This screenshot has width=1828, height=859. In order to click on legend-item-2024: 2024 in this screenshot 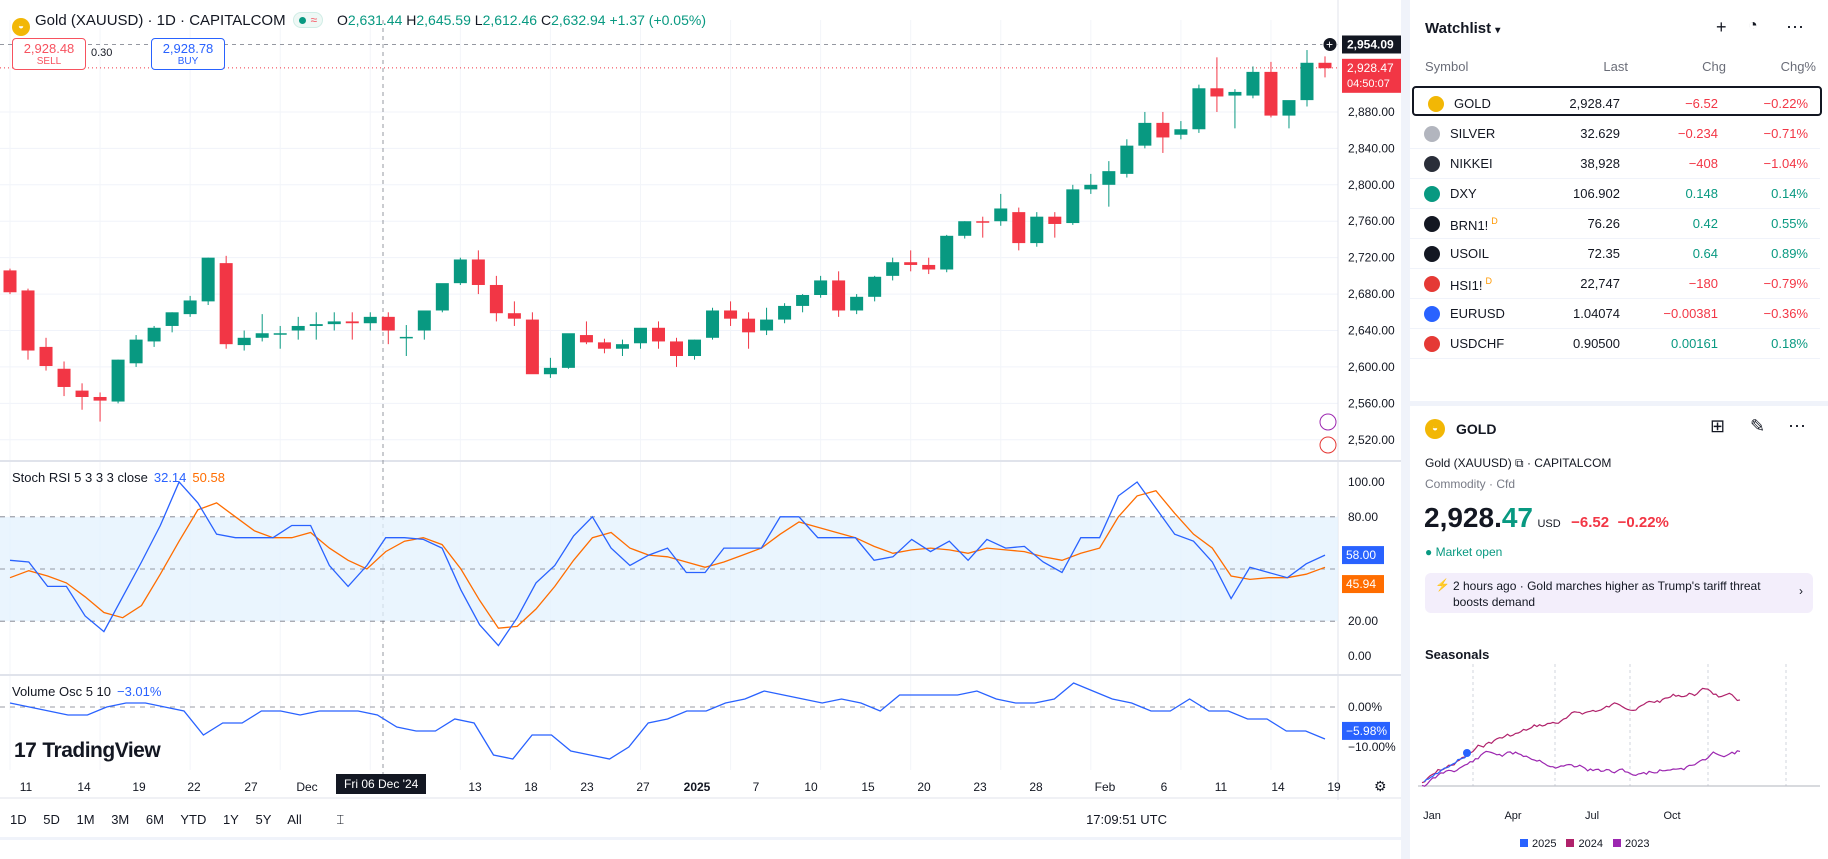, I will do `click(1579, 844)`.